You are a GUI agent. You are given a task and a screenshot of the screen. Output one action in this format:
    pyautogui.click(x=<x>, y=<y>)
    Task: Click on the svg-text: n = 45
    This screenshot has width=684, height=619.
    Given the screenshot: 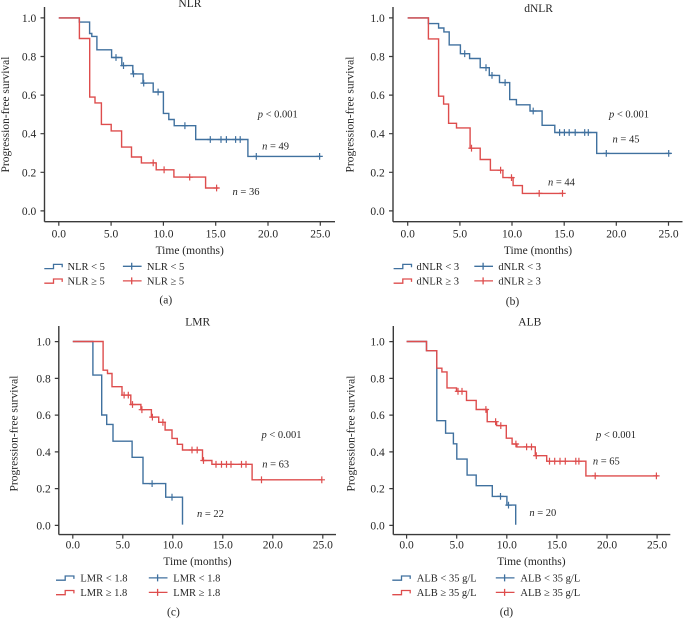 What is the action you would take?
    pyautogui.click(x=626, y=139)
    